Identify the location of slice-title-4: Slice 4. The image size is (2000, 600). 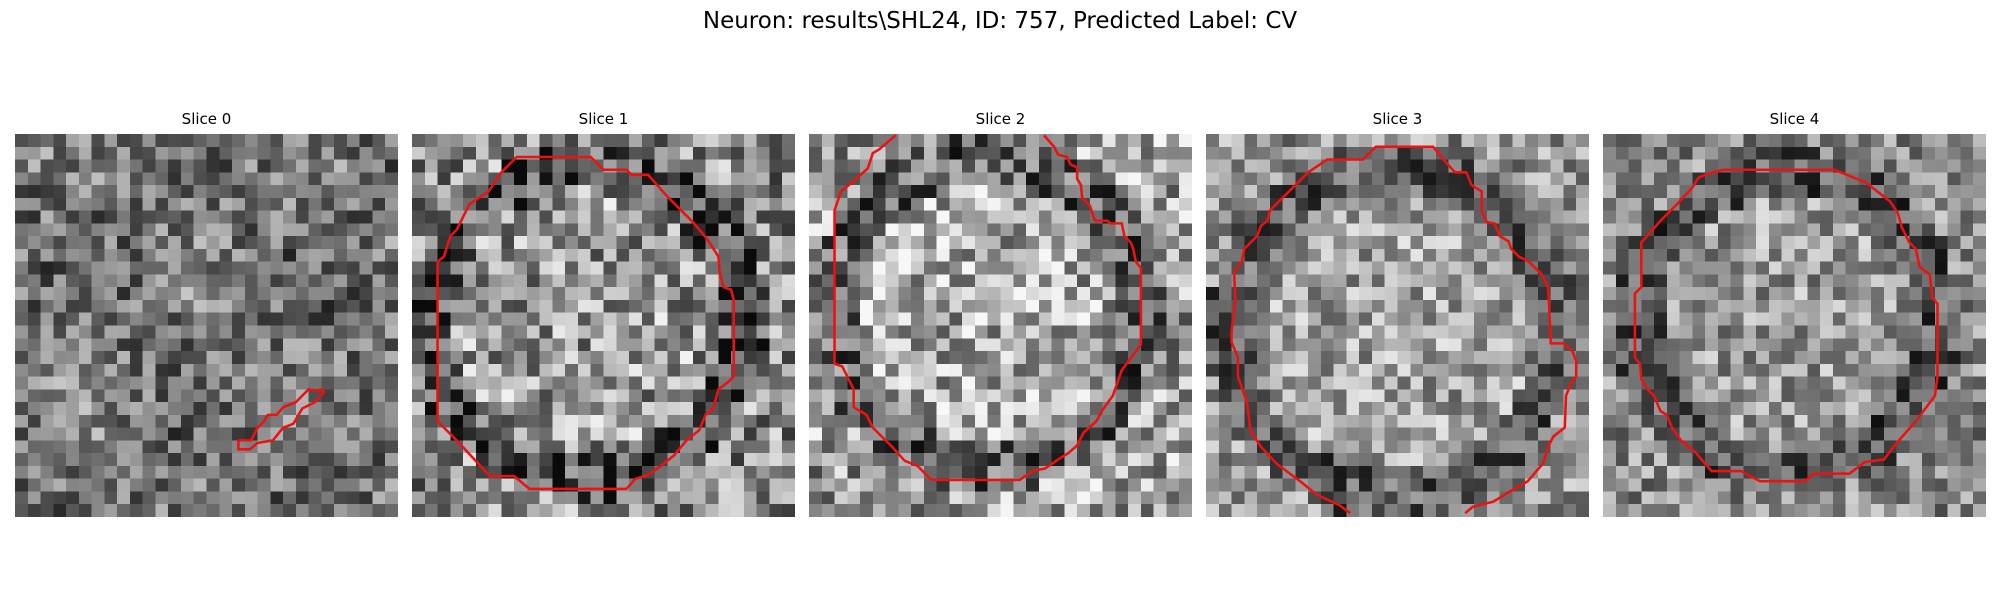
(1794, 119).